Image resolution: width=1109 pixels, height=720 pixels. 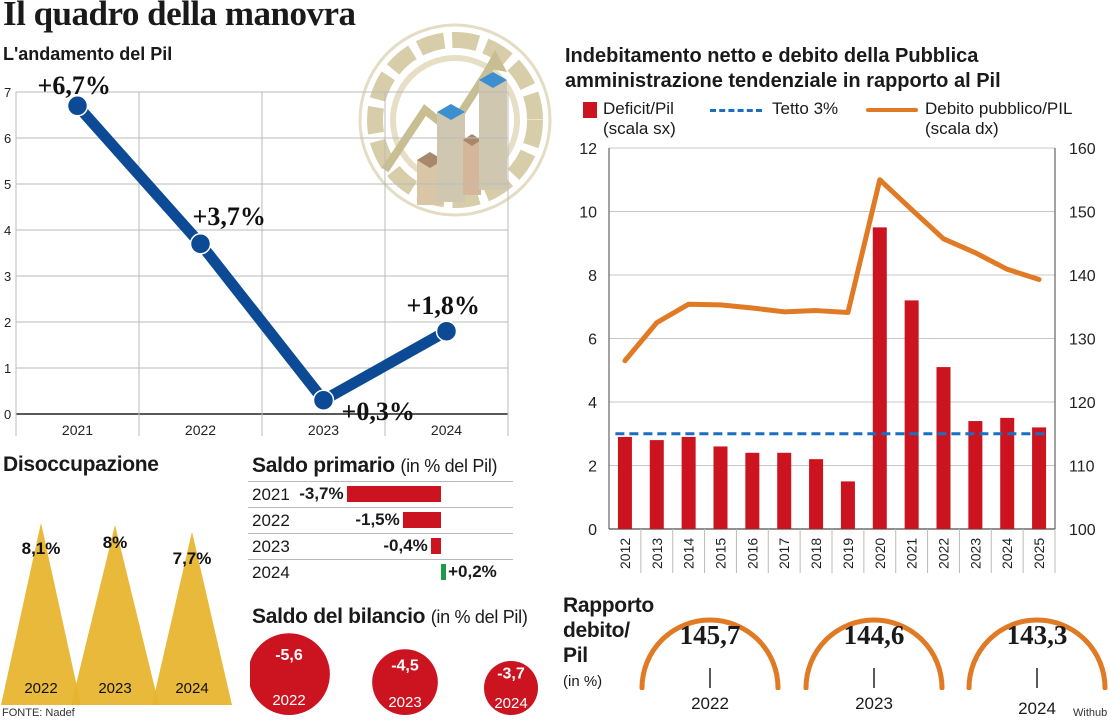 I want to click on ind-right-tick: 140, so click(x=1082, y=276).